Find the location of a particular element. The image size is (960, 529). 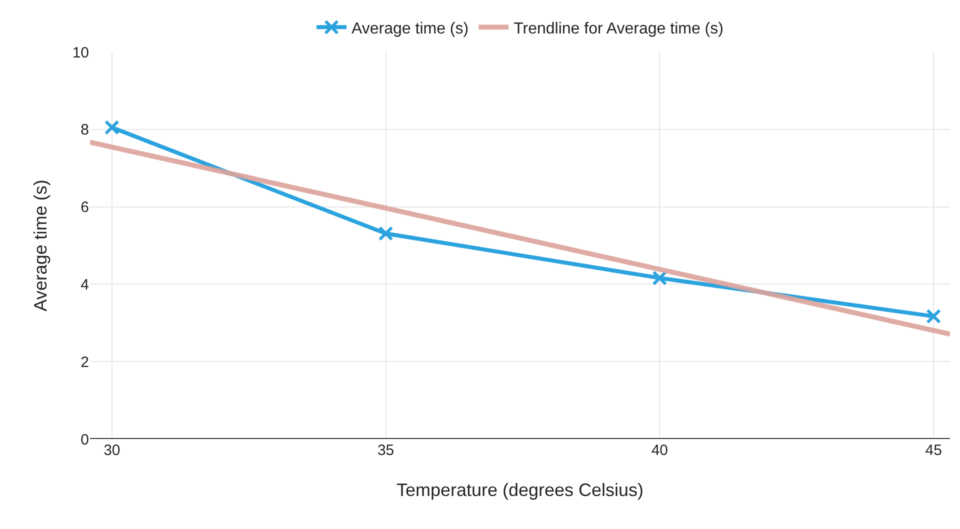

x-tick-label: 35 is located at coordinates (385, 450).